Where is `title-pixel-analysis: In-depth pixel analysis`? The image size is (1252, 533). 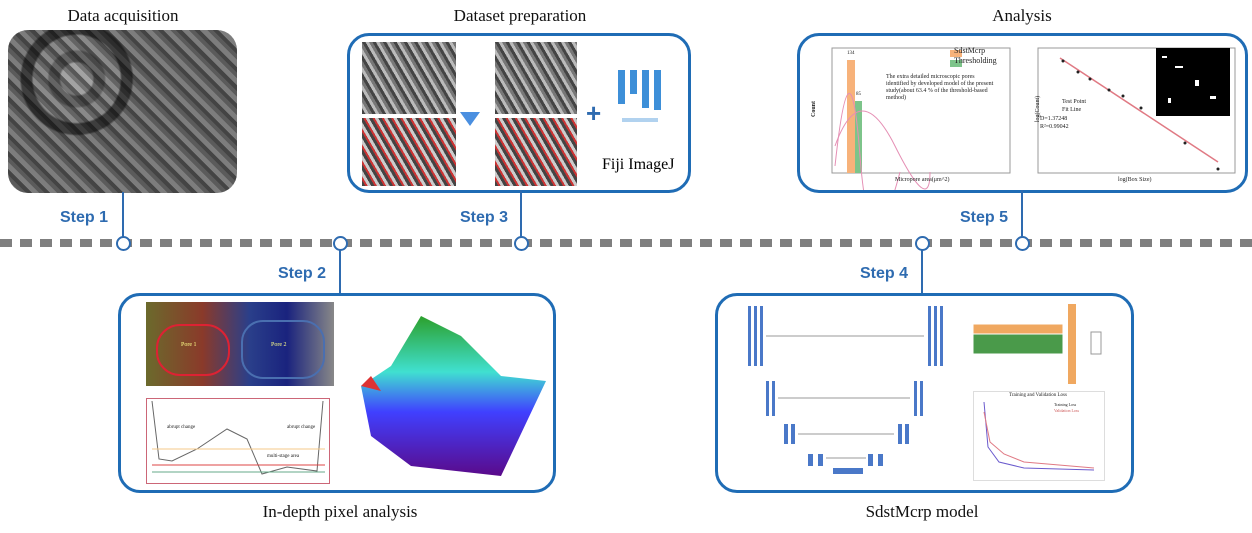 title-pixel-analysis: In-depth pixel analysis is located at coordinates (340, 511).